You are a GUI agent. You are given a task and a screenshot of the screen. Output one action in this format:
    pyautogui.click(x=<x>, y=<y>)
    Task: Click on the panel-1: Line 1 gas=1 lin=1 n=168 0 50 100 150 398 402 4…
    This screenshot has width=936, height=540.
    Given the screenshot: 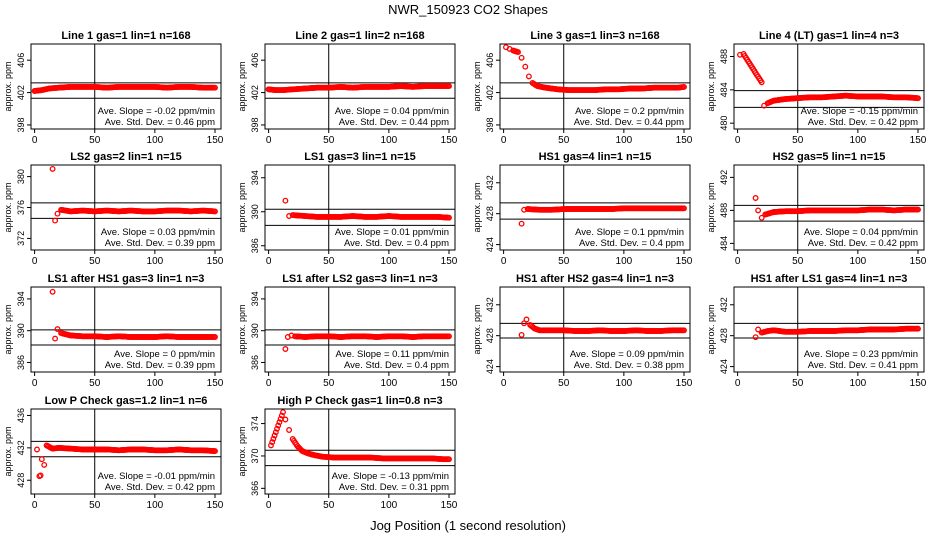 What is the action you would take?
    pyautogui.click(x=113, y=88)
    